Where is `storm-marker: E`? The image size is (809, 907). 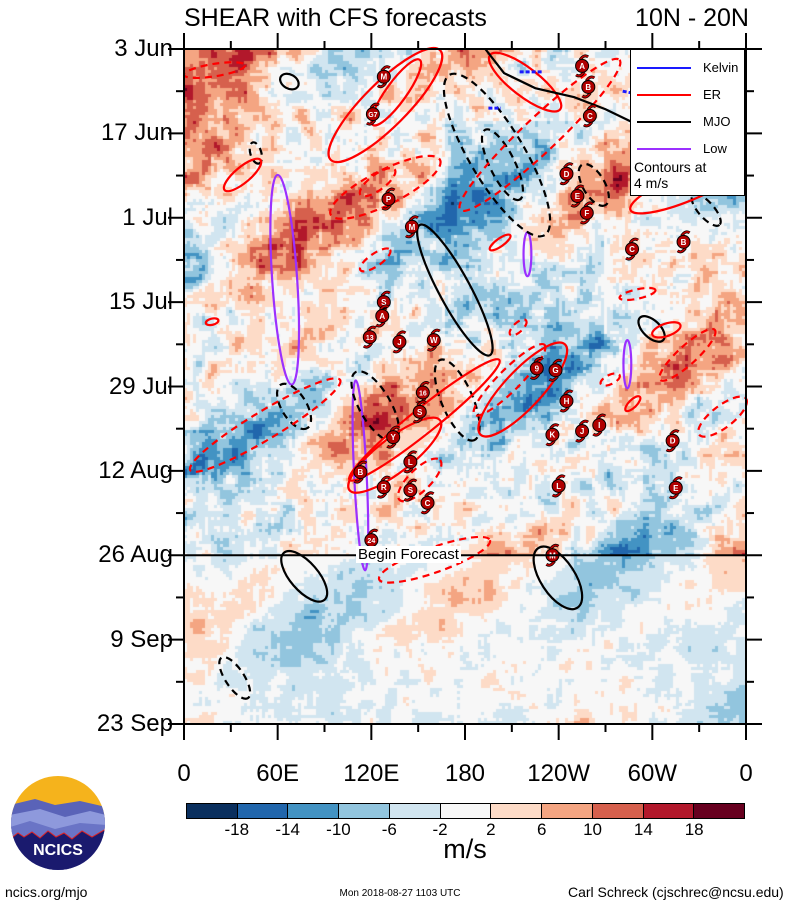 storm-marker: E is located at coordinates (577, 196).